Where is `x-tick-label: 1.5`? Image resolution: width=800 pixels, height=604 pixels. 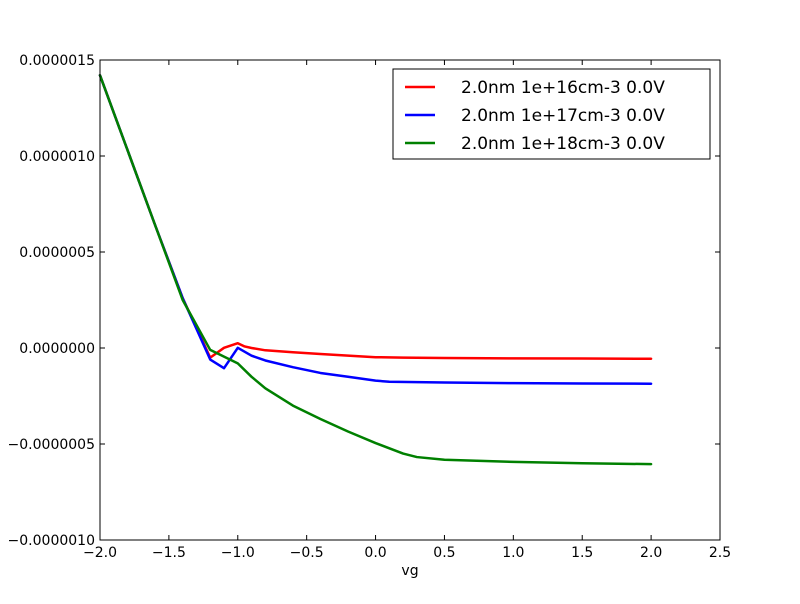 x-tick-label: 1.5 is located at coordinates (582, 553).